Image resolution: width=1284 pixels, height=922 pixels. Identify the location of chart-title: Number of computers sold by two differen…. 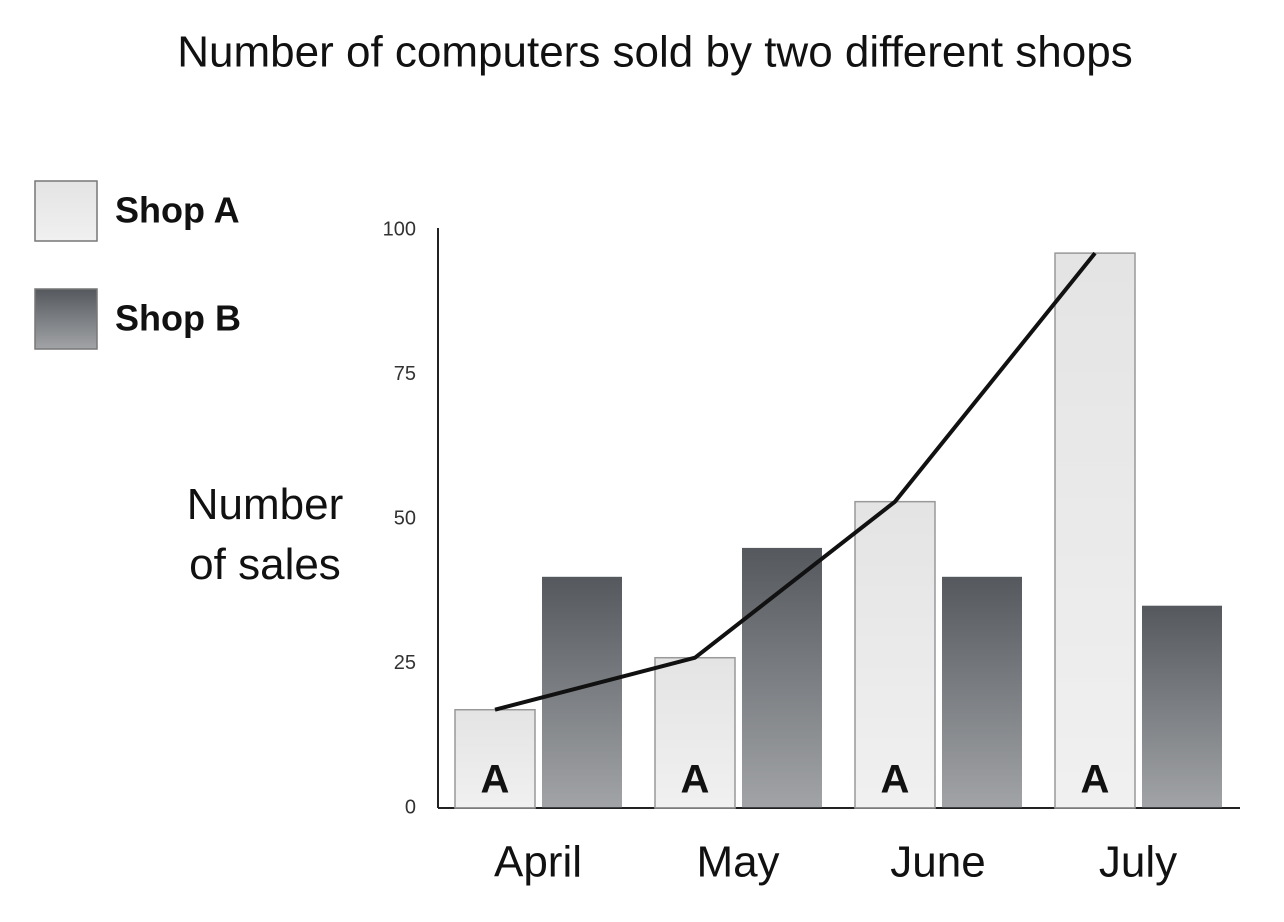
(654, 52).